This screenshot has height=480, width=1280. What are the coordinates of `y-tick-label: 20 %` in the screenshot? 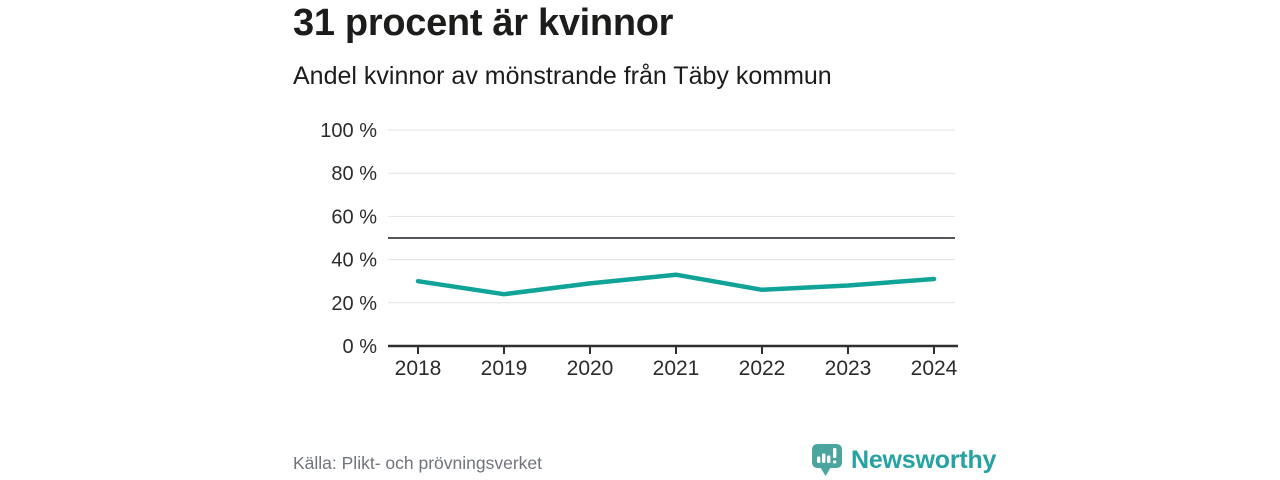 It's located at (354, 304).